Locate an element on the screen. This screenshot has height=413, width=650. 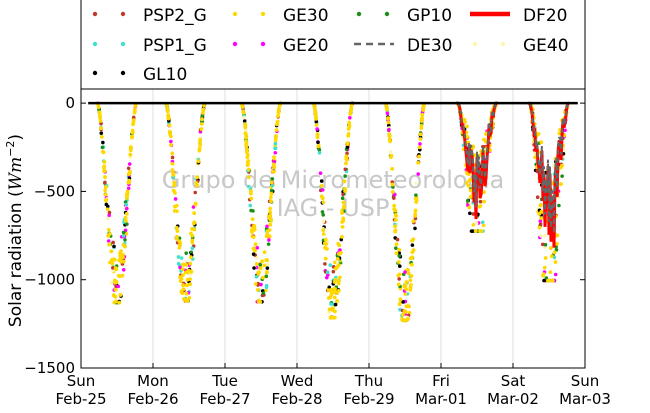
legend-entry-ge40: GE40 is located at coordinates (520, 46).